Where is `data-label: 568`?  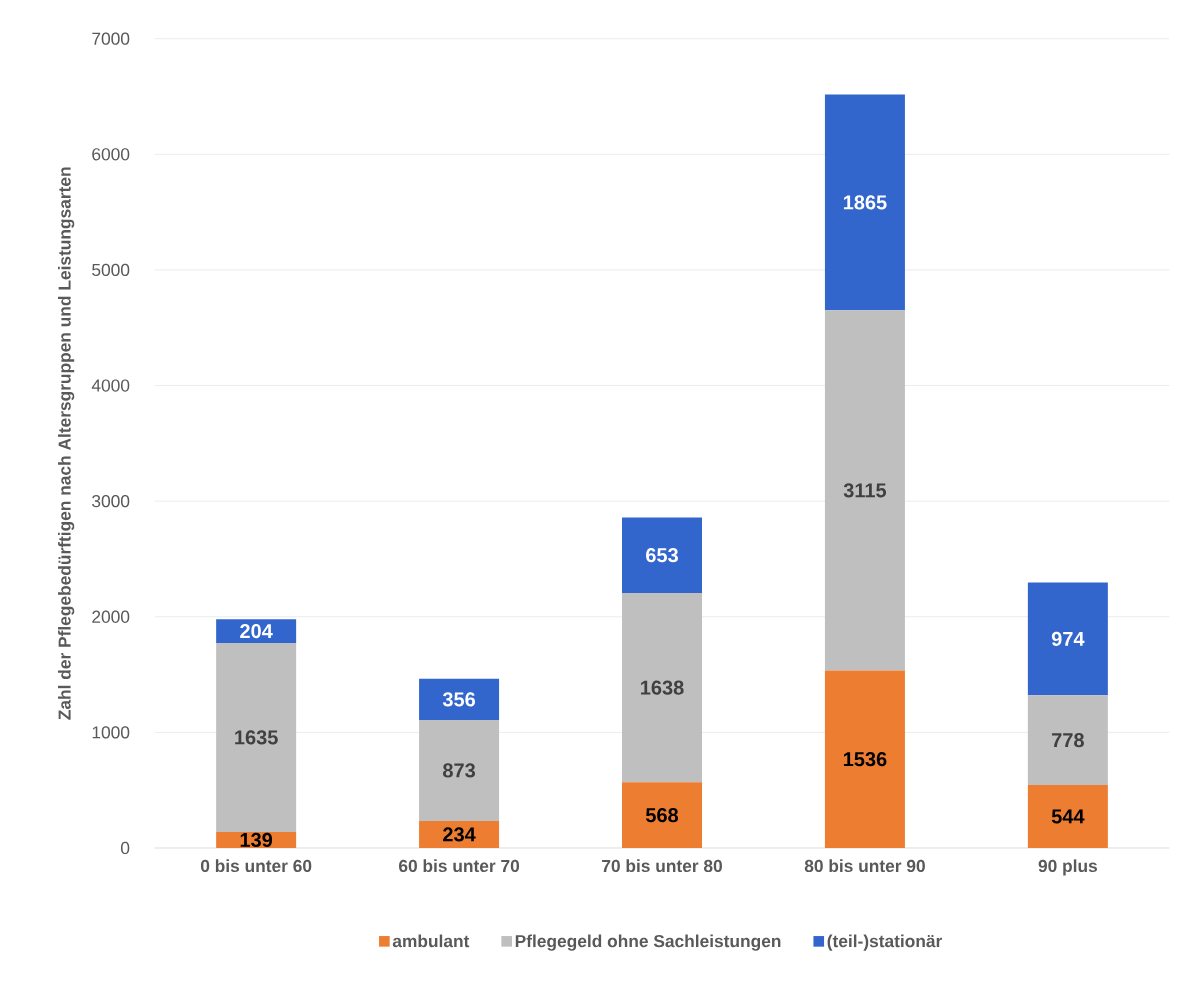
data-label: 568 is located at coordinates (662, 815).